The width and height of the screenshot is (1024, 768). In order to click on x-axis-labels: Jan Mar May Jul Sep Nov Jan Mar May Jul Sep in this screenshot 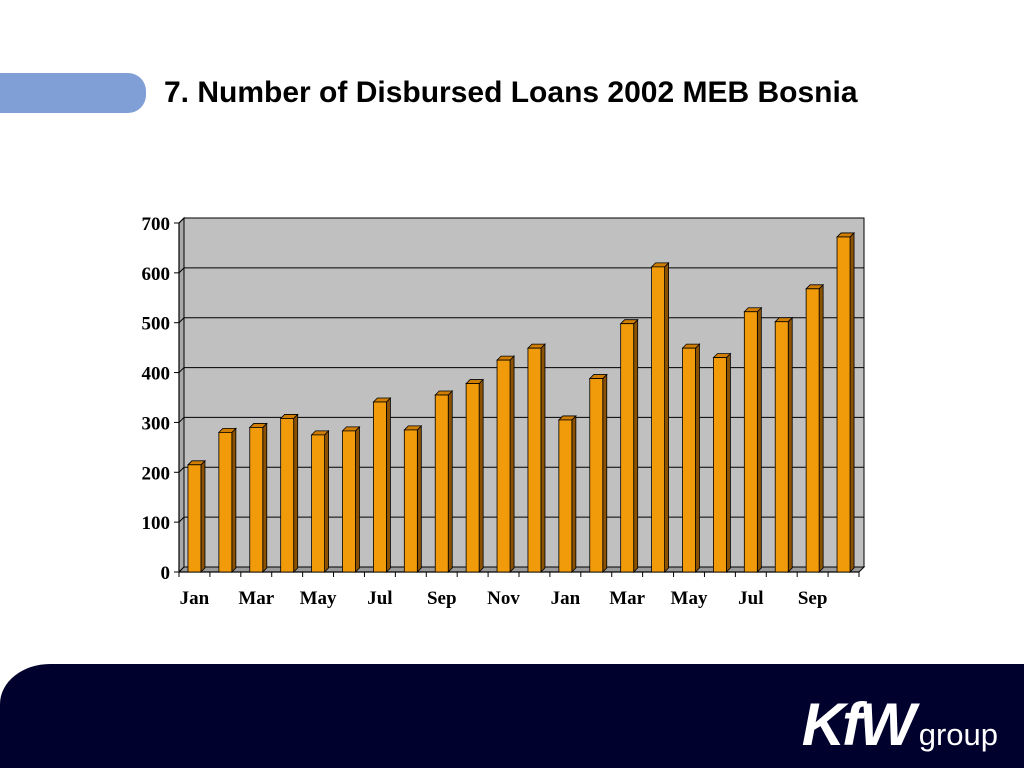, I will do `click(504, 598)`.